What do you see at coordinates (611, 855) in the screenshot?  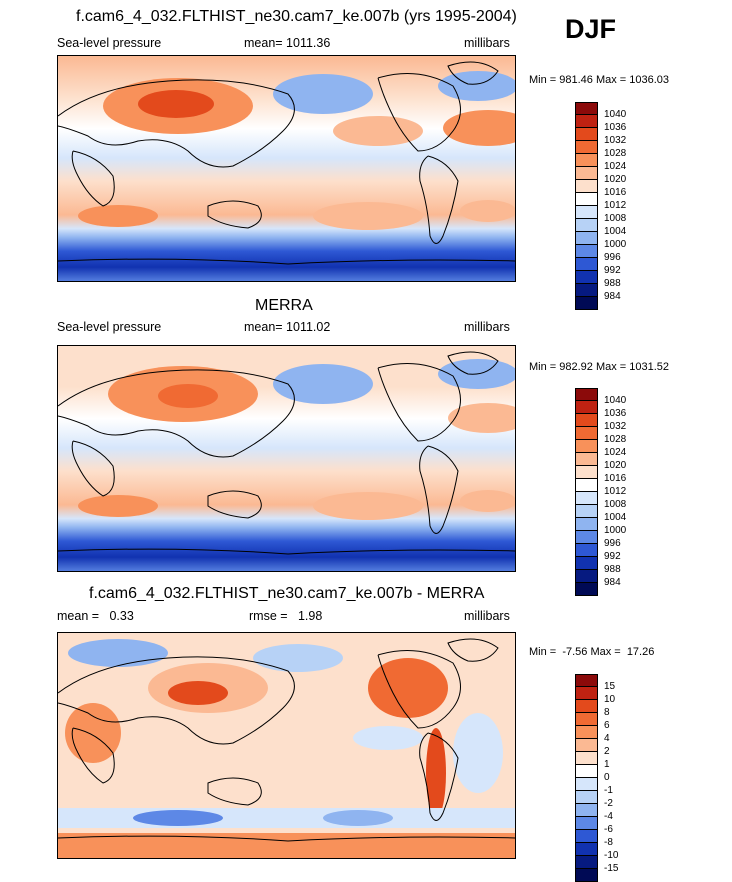 I see `colorbar-level-label: -10` at bounding box center [611, 855].